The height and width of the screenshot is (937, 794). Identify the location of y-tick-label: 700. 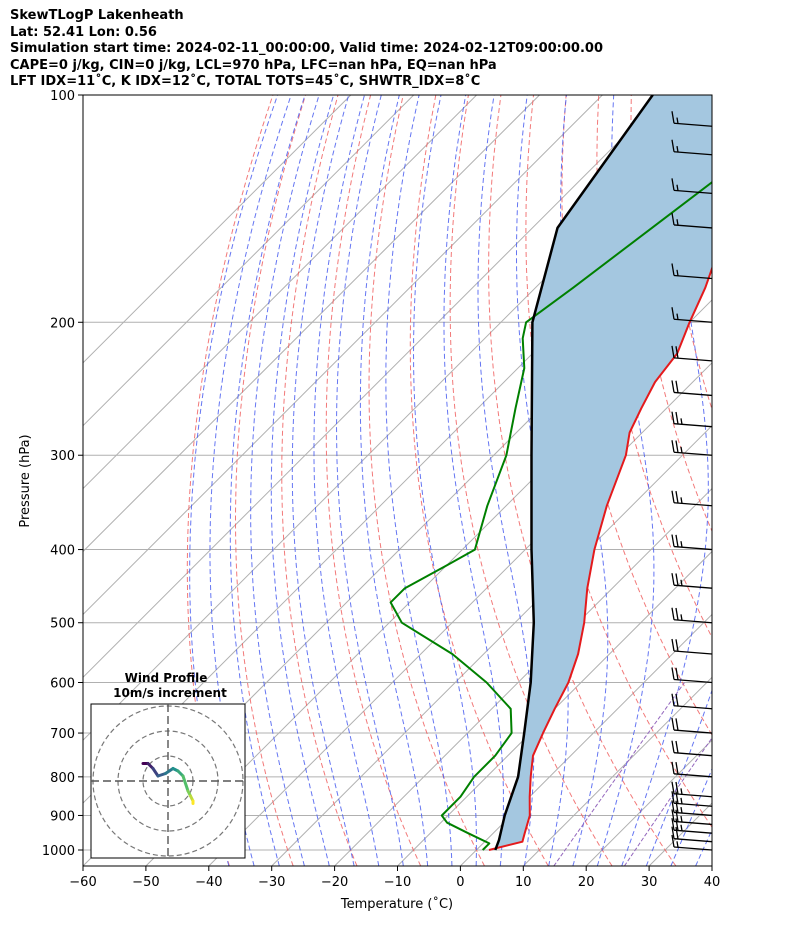
(62, 734).